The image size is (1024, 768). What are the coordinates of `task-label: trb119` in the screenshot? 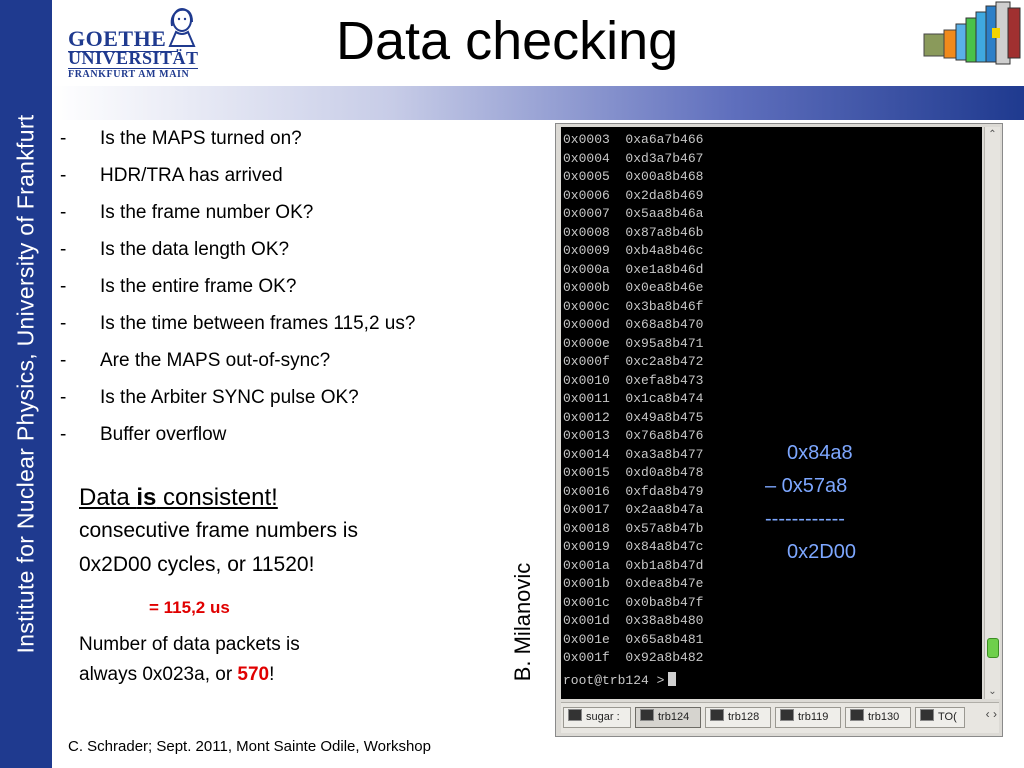 It's located at (813, 717).